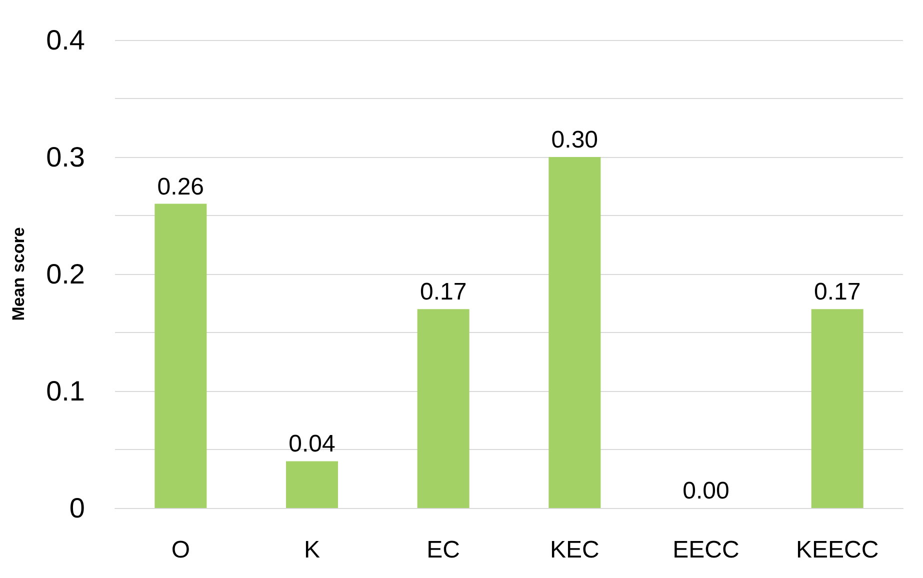  I want to click on data-label: 0.30, so click(574, 140).